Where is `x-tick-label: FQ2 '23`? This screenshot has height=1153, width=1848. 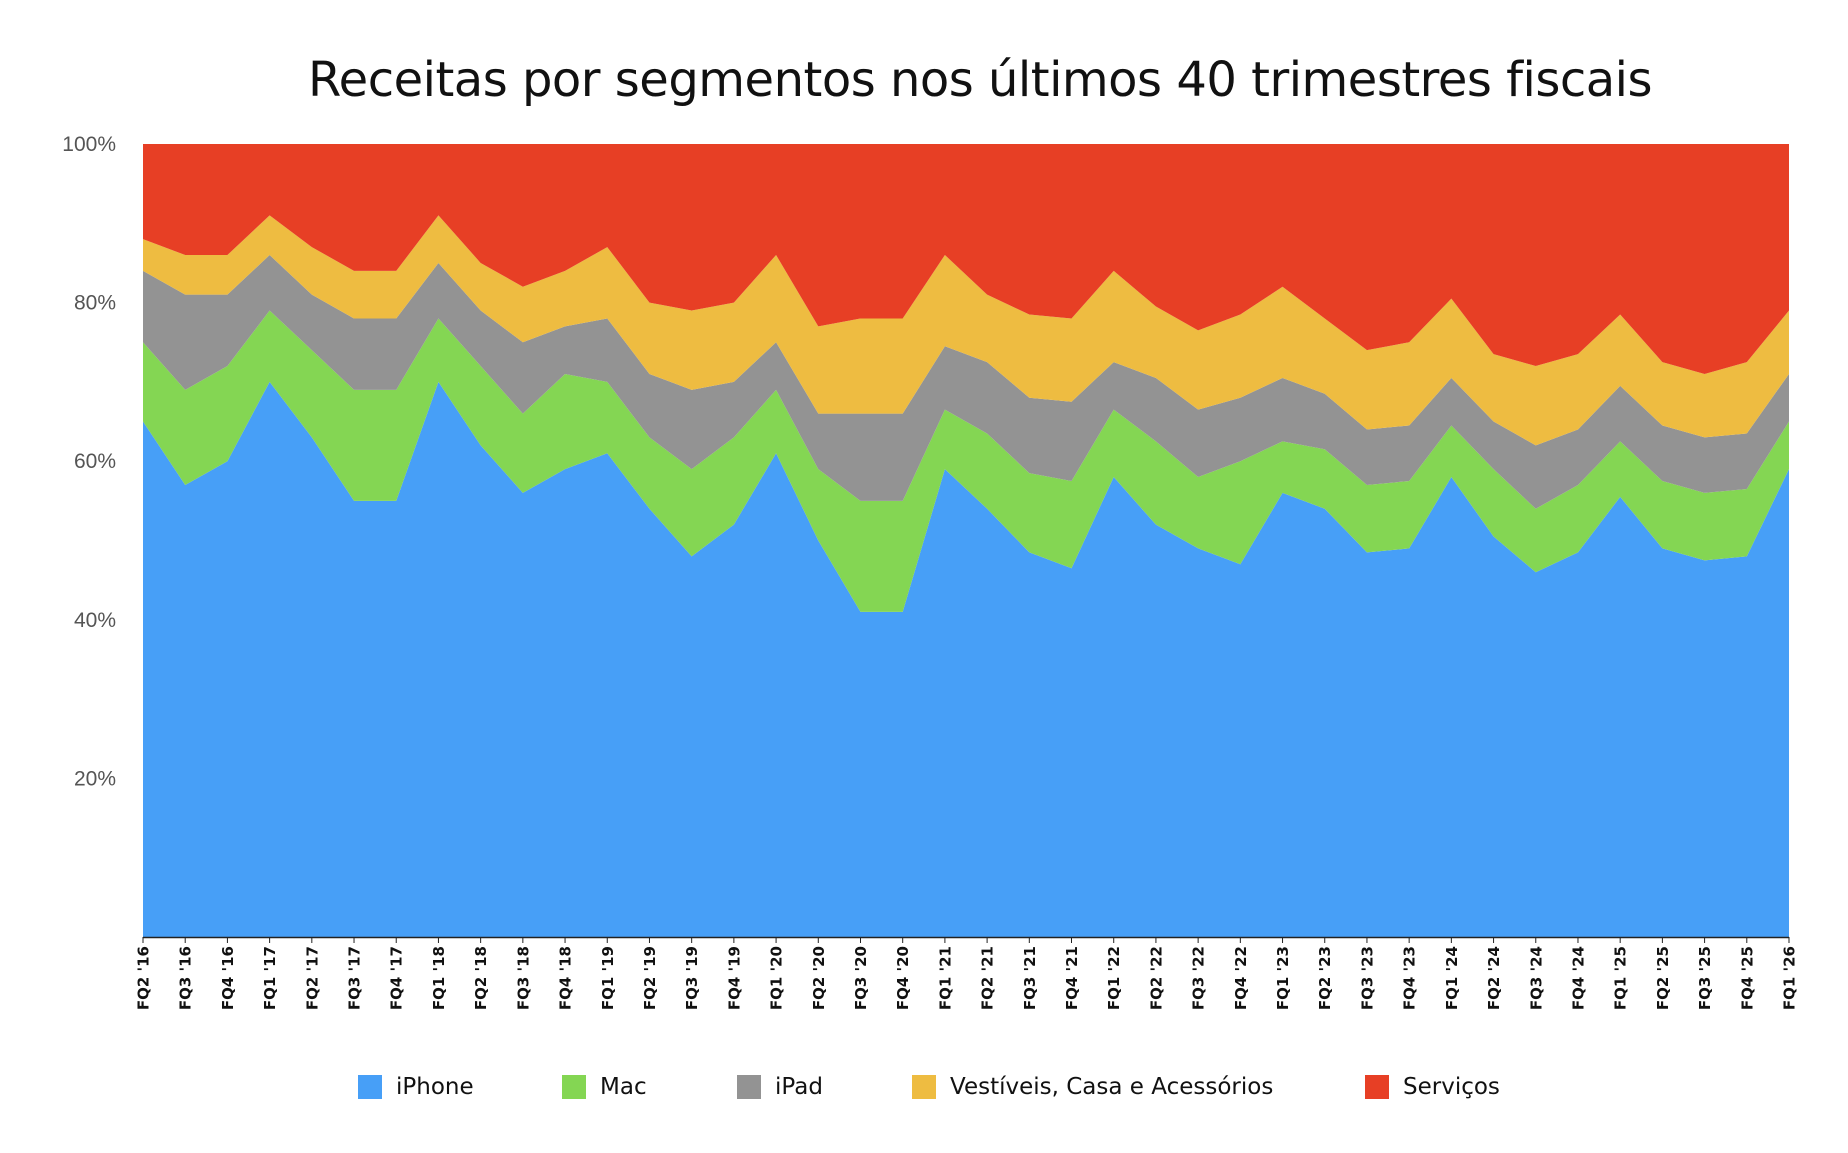 x-tick-label: FQ2 '23 is located at coordinates (1325, 978).